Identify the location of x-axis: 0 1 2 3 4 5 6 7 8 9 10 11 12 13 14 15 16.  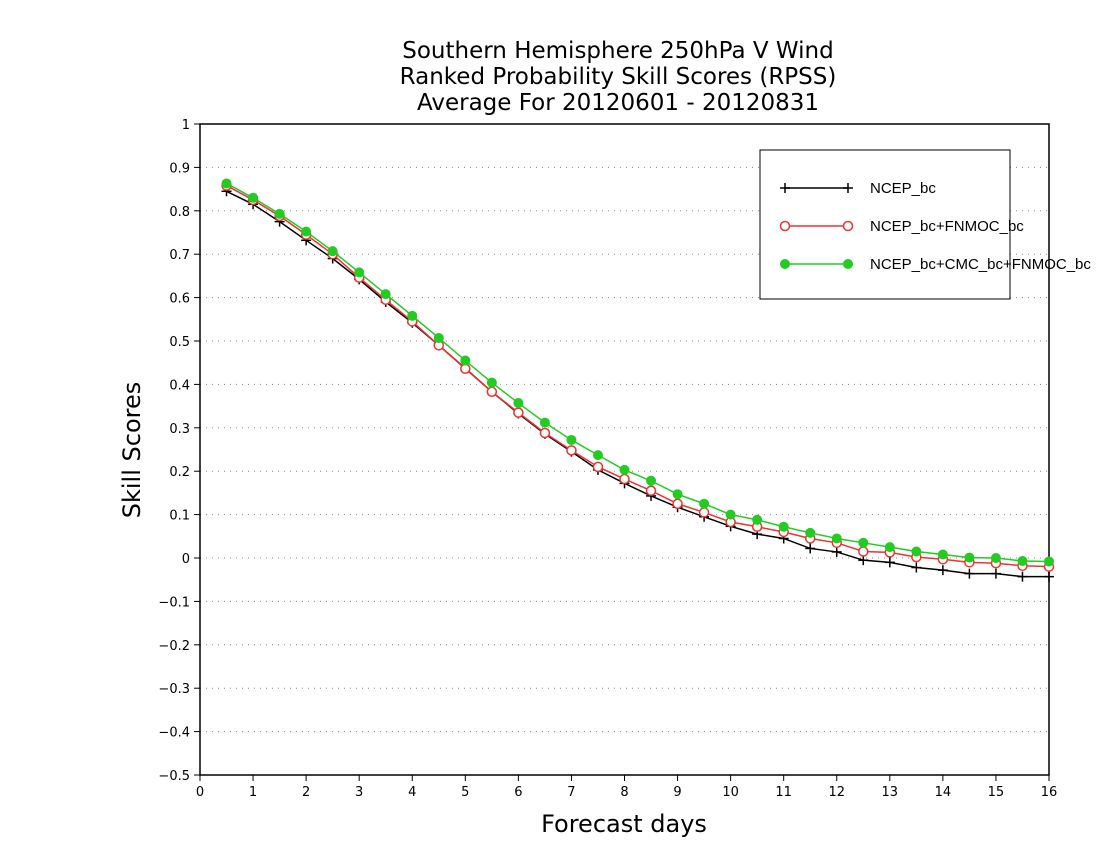
(626, 787).